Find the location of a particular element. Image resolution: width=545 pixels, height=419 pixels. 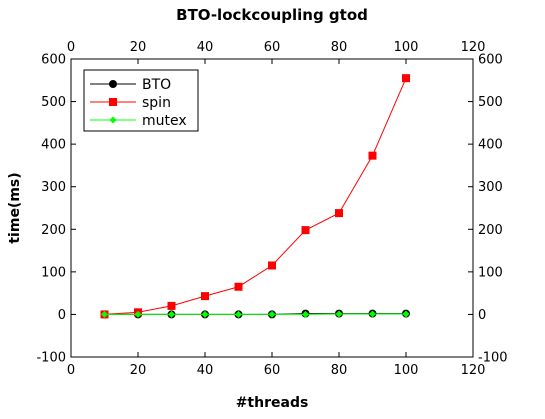

x-tick-label-top: 120 is located at coordinates (473, 47).